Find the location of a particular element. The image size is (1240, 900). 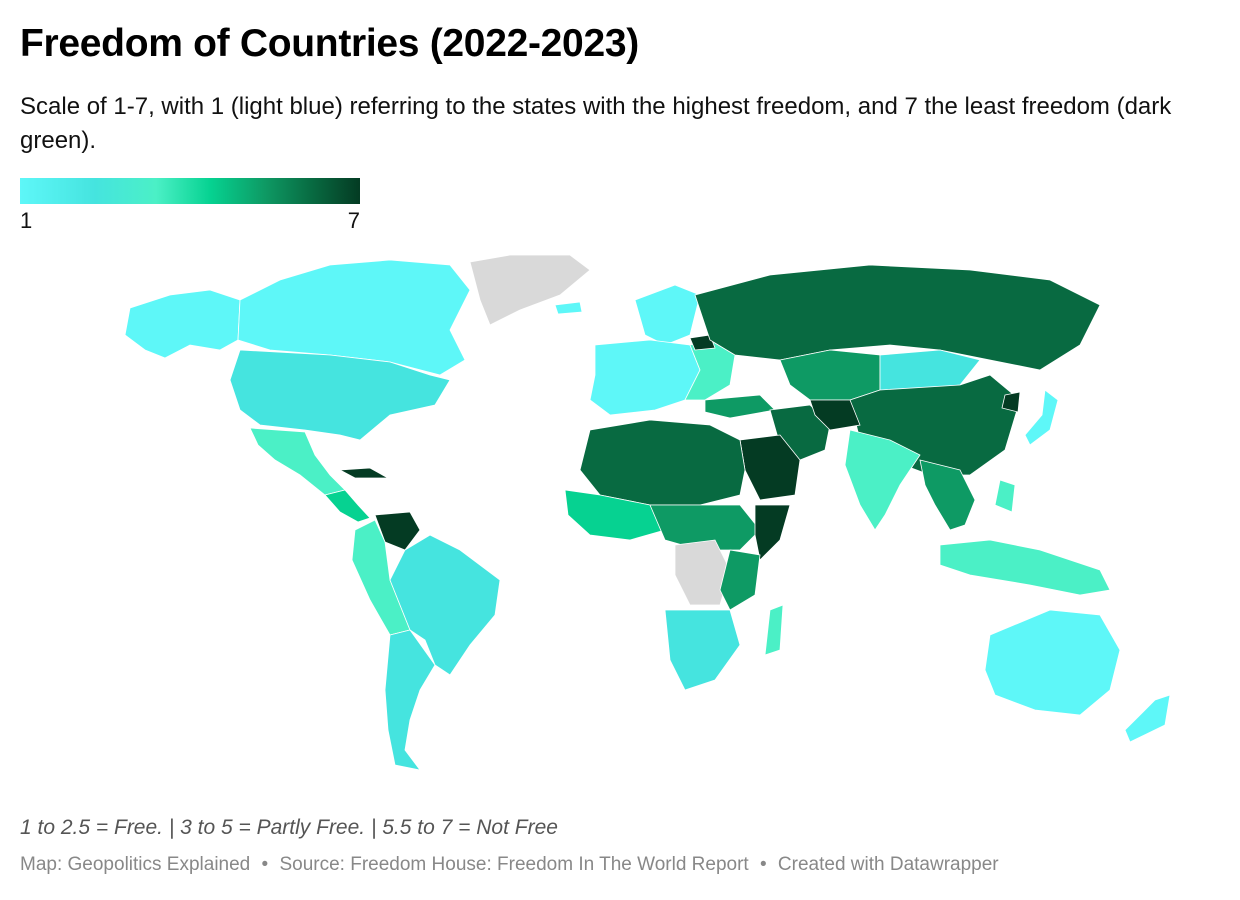

region-usa is located at coordinates (340, 395).